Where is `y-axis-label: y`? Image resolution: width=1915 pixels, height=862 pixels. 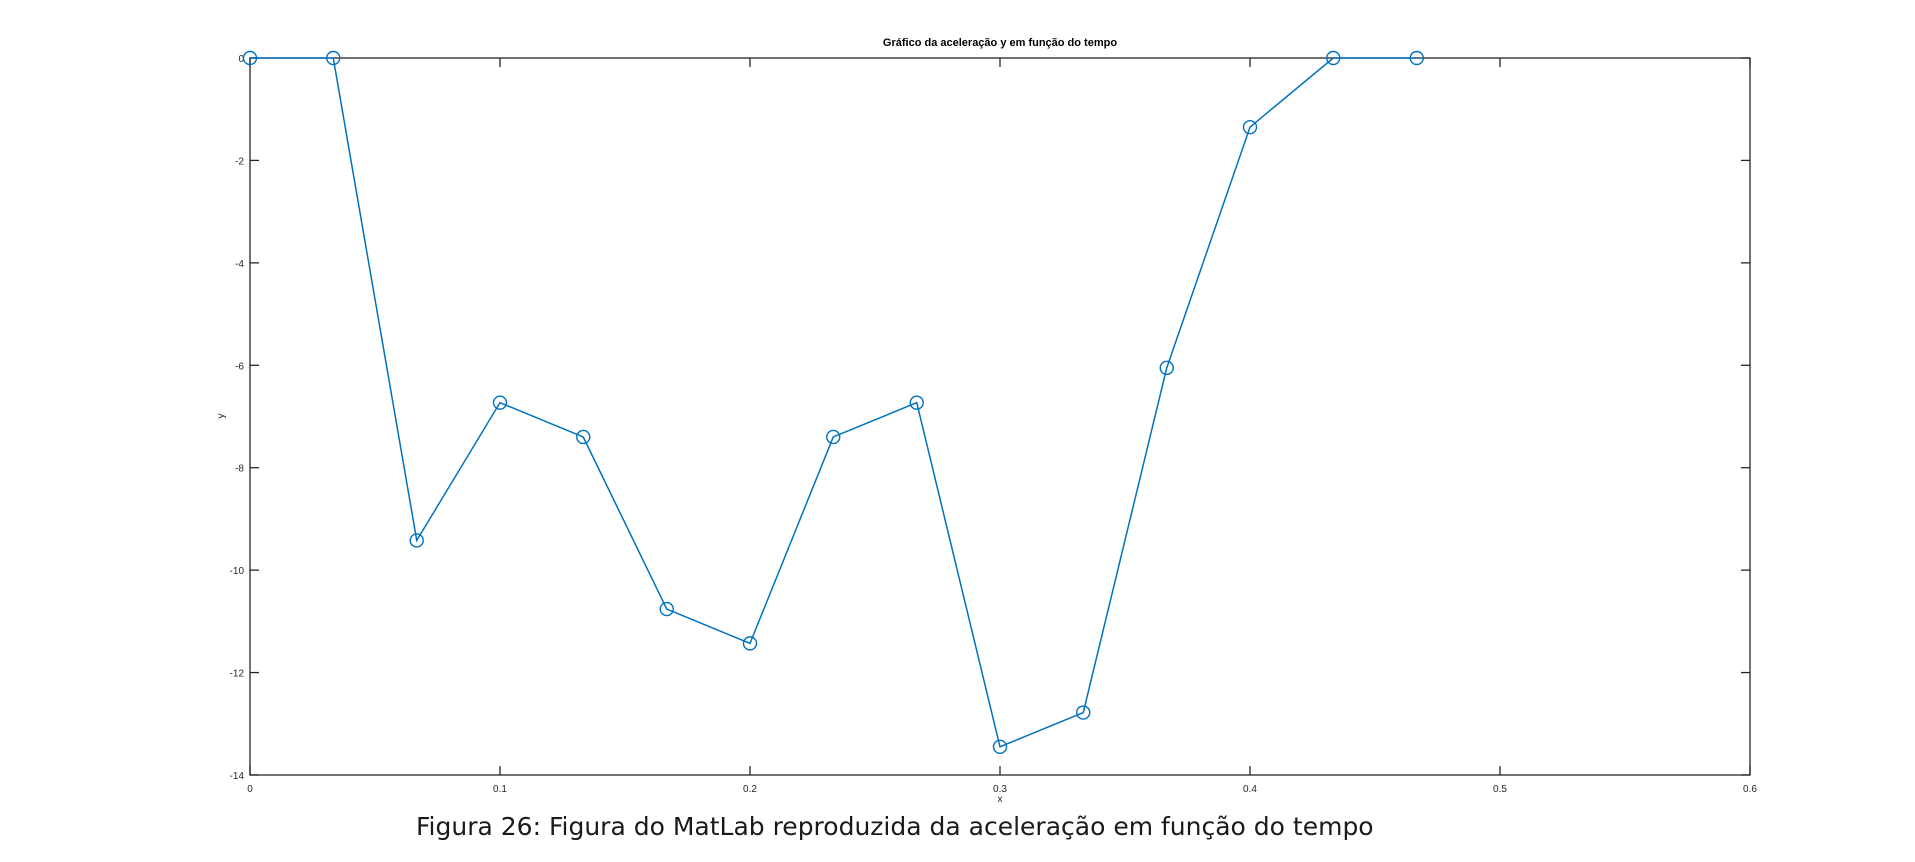 y-axis-label: y is located at coordinates (221, 416).